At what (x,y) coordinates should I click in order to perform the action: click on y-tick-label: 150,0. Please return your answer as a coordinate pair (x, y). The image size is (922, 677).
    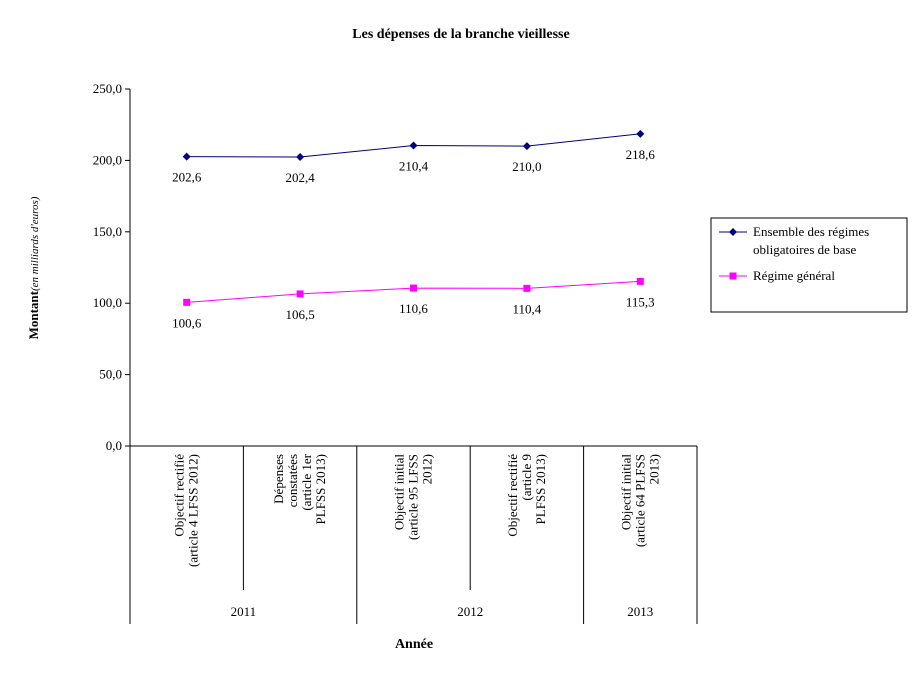
    Looking at the image, I should click on (107, 231).